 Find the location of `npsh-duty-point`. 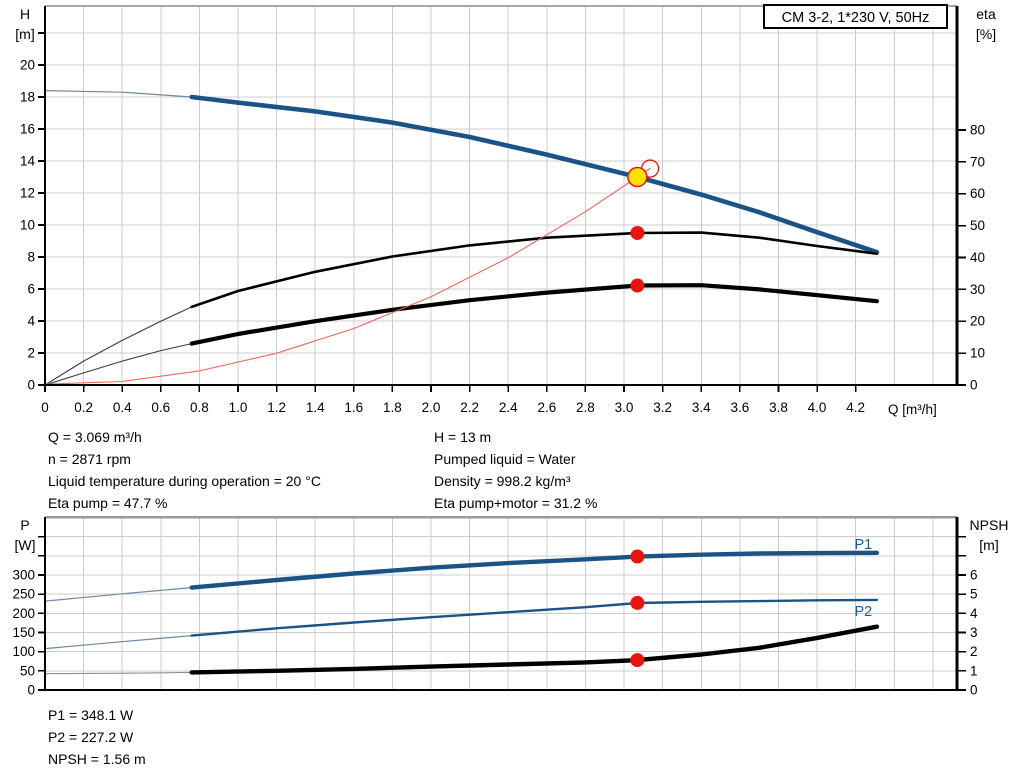

npsh-duty-point is located at coordinates (637, 660).